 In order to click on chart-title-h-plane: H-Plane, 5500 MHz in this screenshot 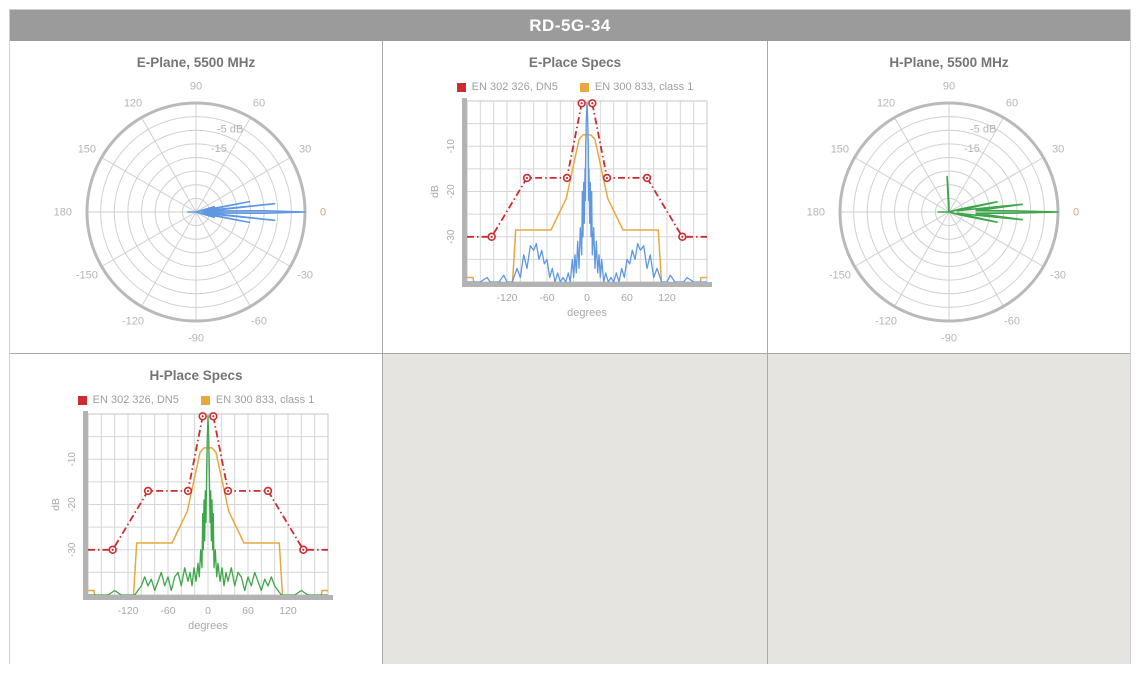, I will do `click(949, 62)`.